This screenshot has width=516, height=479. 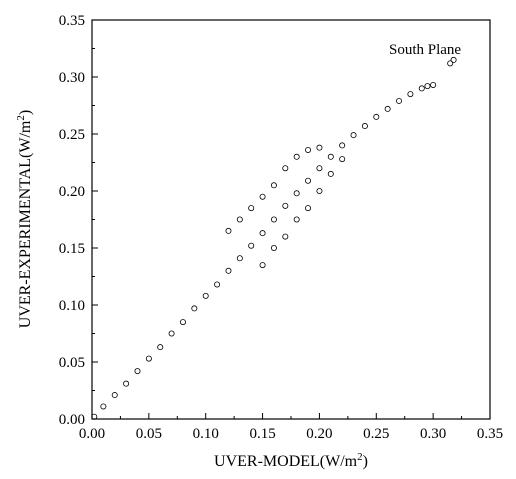 What do you see at coordinates (78, 220) in the screenshot?
I see `y-axis-ticks: 0.00 0.05 0.10 0.15 0.20 0.25 0.30 0.35` at bounding box center [78, 220].